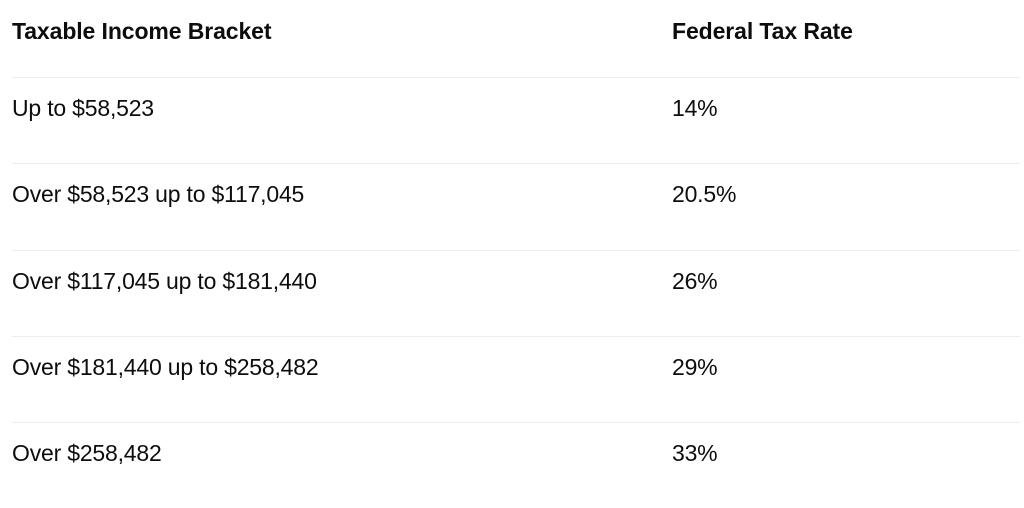 The image size is (1024, 508). I want to click on bracket-cell: Over $181,440 up to $258,482, so click(165, 366).